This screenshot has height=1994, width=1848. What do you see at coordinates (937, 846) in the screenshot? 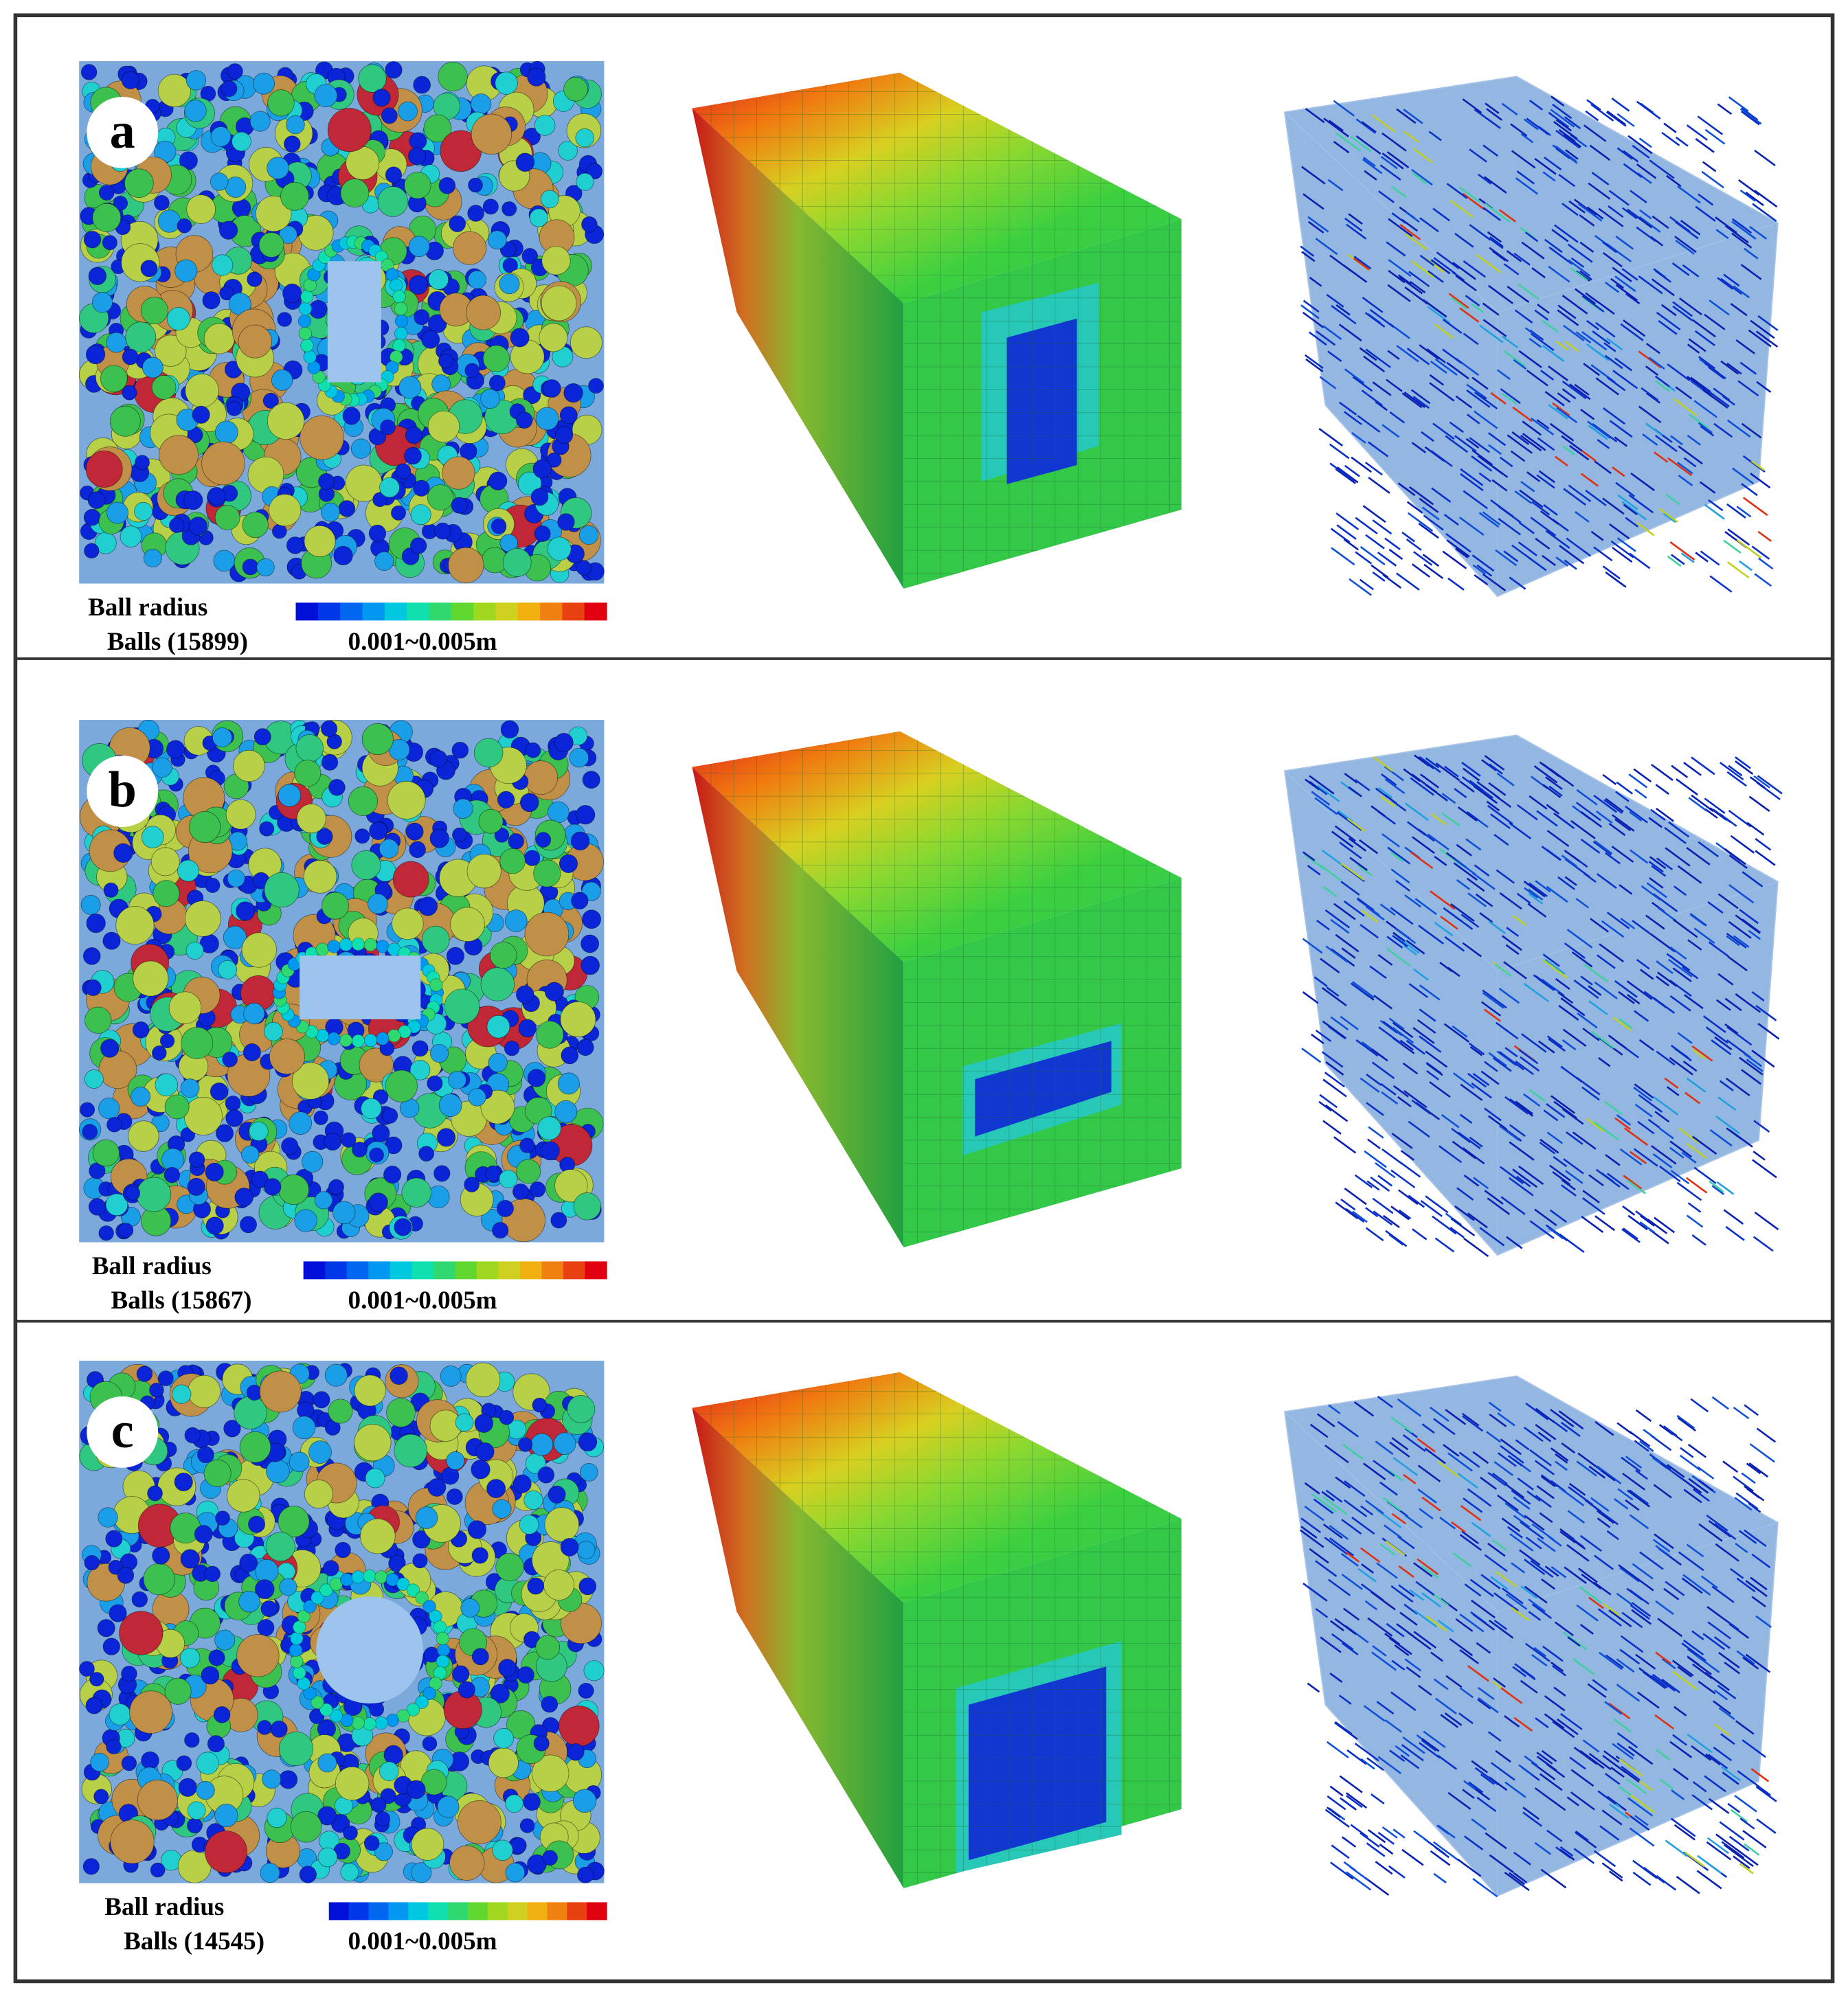
I see `box-top-grid` at bounding box center [937, 846].